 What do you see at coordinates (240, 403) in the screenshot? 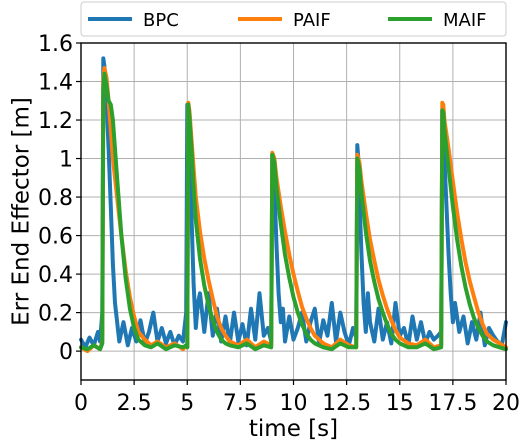
I see `x-tick-label: 7.5` at bounding box center [240, 403].